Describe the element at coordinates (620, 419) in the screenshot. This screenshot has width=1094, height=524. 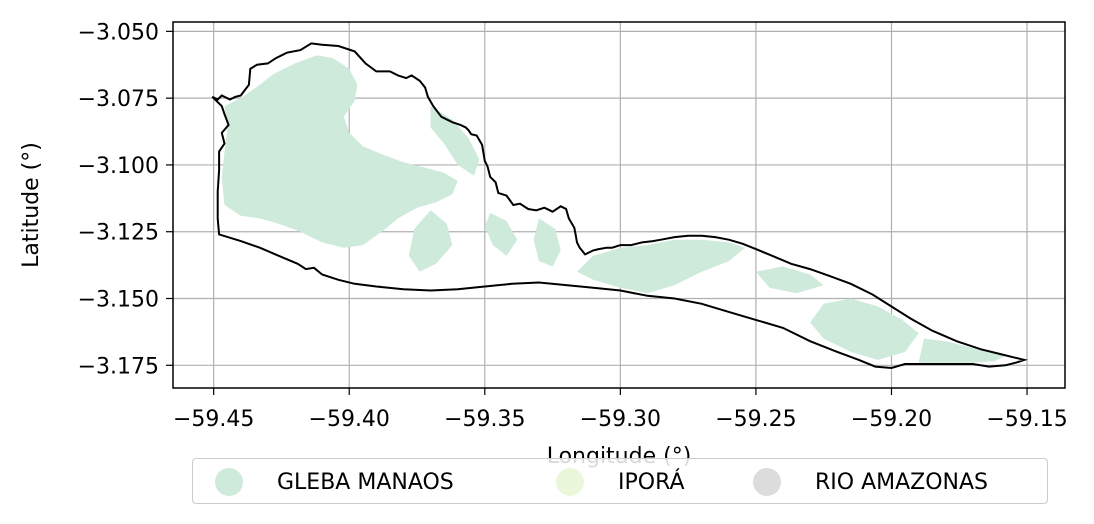
I see `x-tick-label: −59.30` at that location.